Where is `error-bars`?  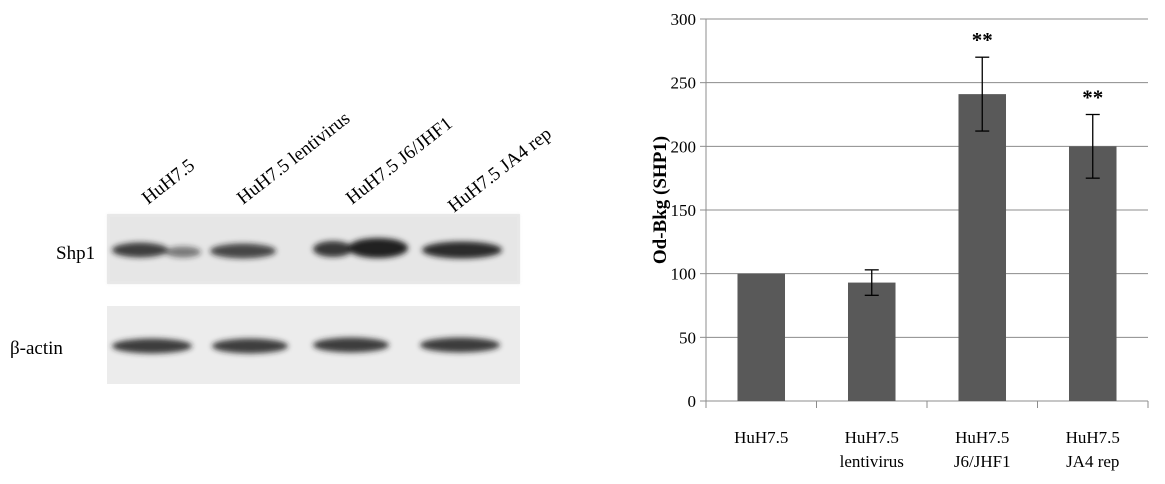 error-bars is located at coordinates (982, 176).